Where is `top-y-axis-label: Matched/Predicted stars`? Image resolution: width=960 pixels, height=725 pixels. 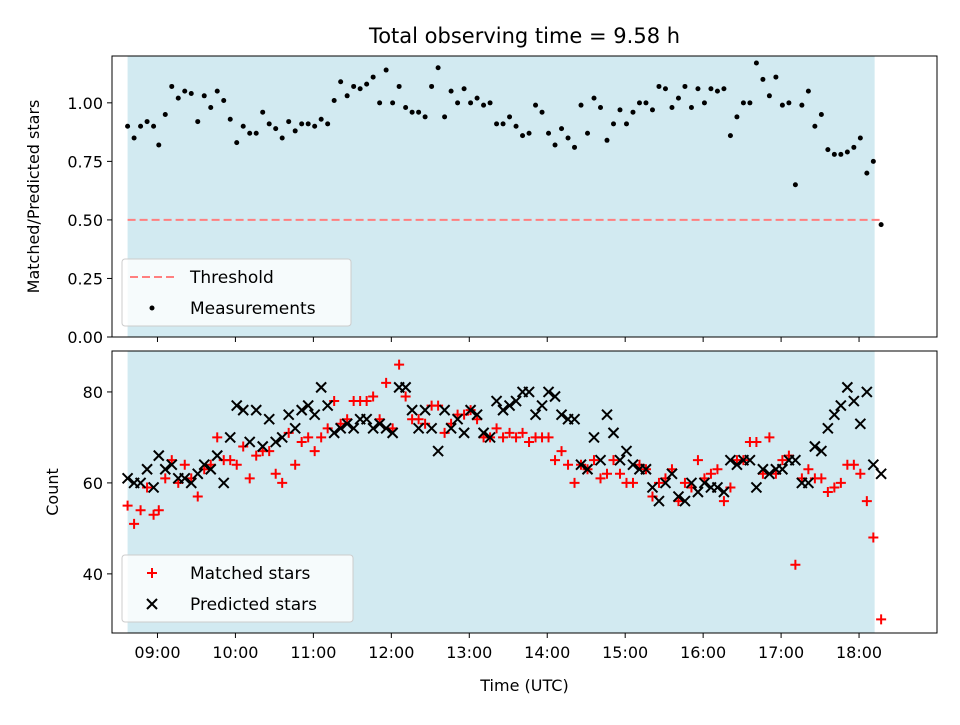 top-y-axis-label: Matched/Predicted stars is located at coordinates (33, 197).